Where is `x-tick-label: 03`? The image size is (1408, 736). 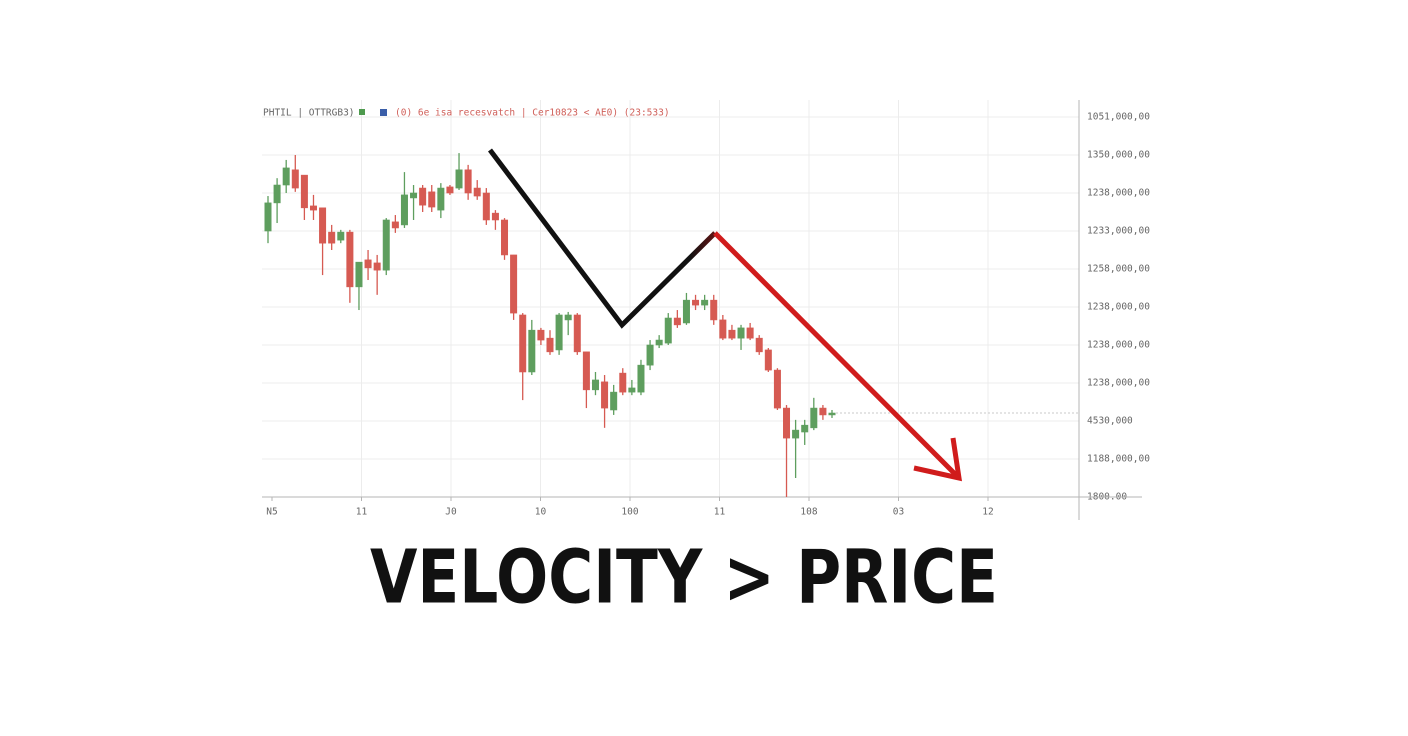
x-tick-label: 03 is located at coordinates (898, 512).